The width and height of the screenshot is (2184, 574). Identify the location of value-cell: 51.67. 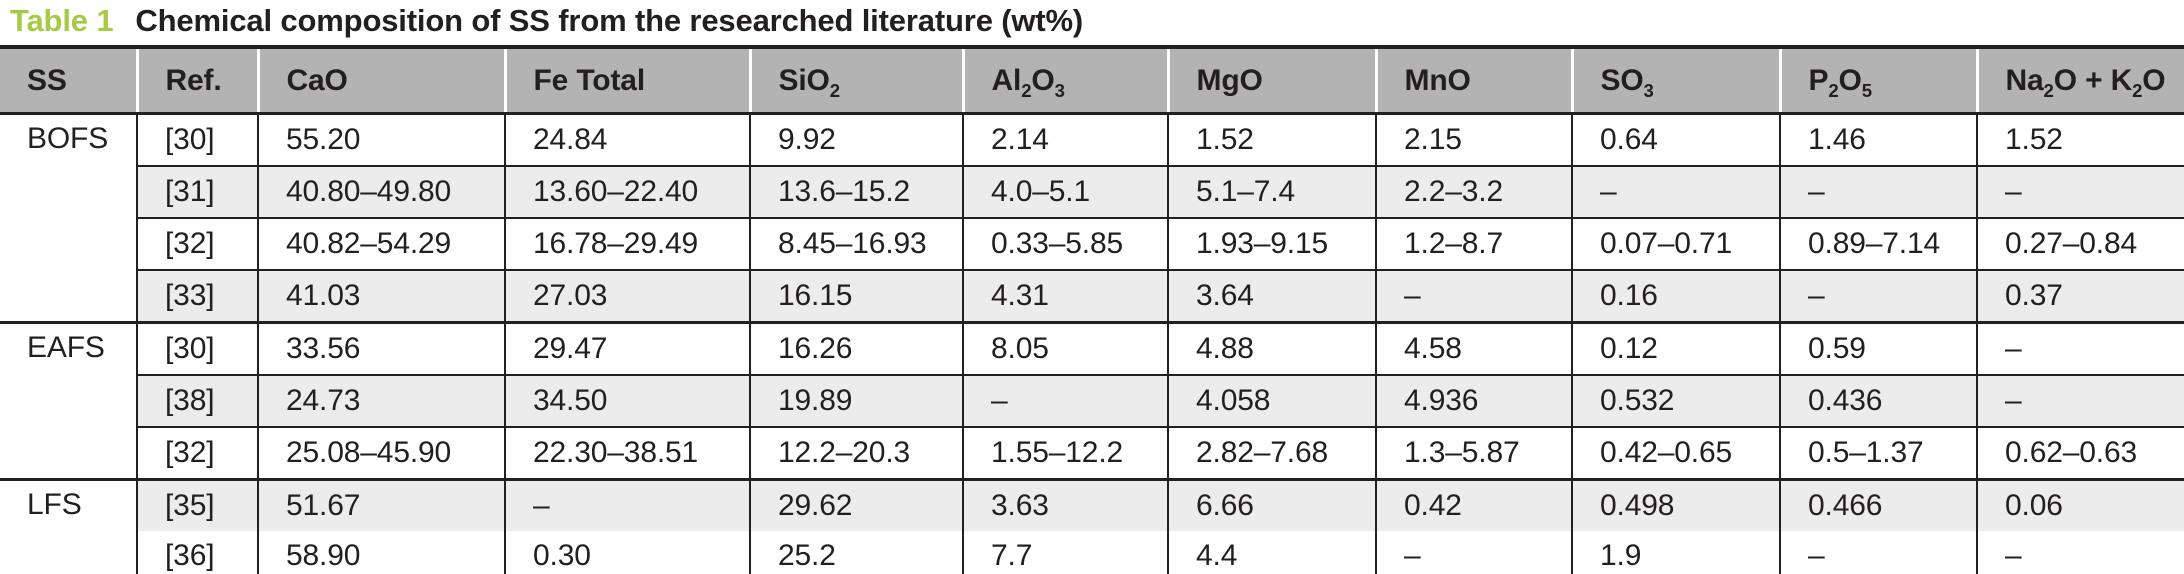
(381, 504).